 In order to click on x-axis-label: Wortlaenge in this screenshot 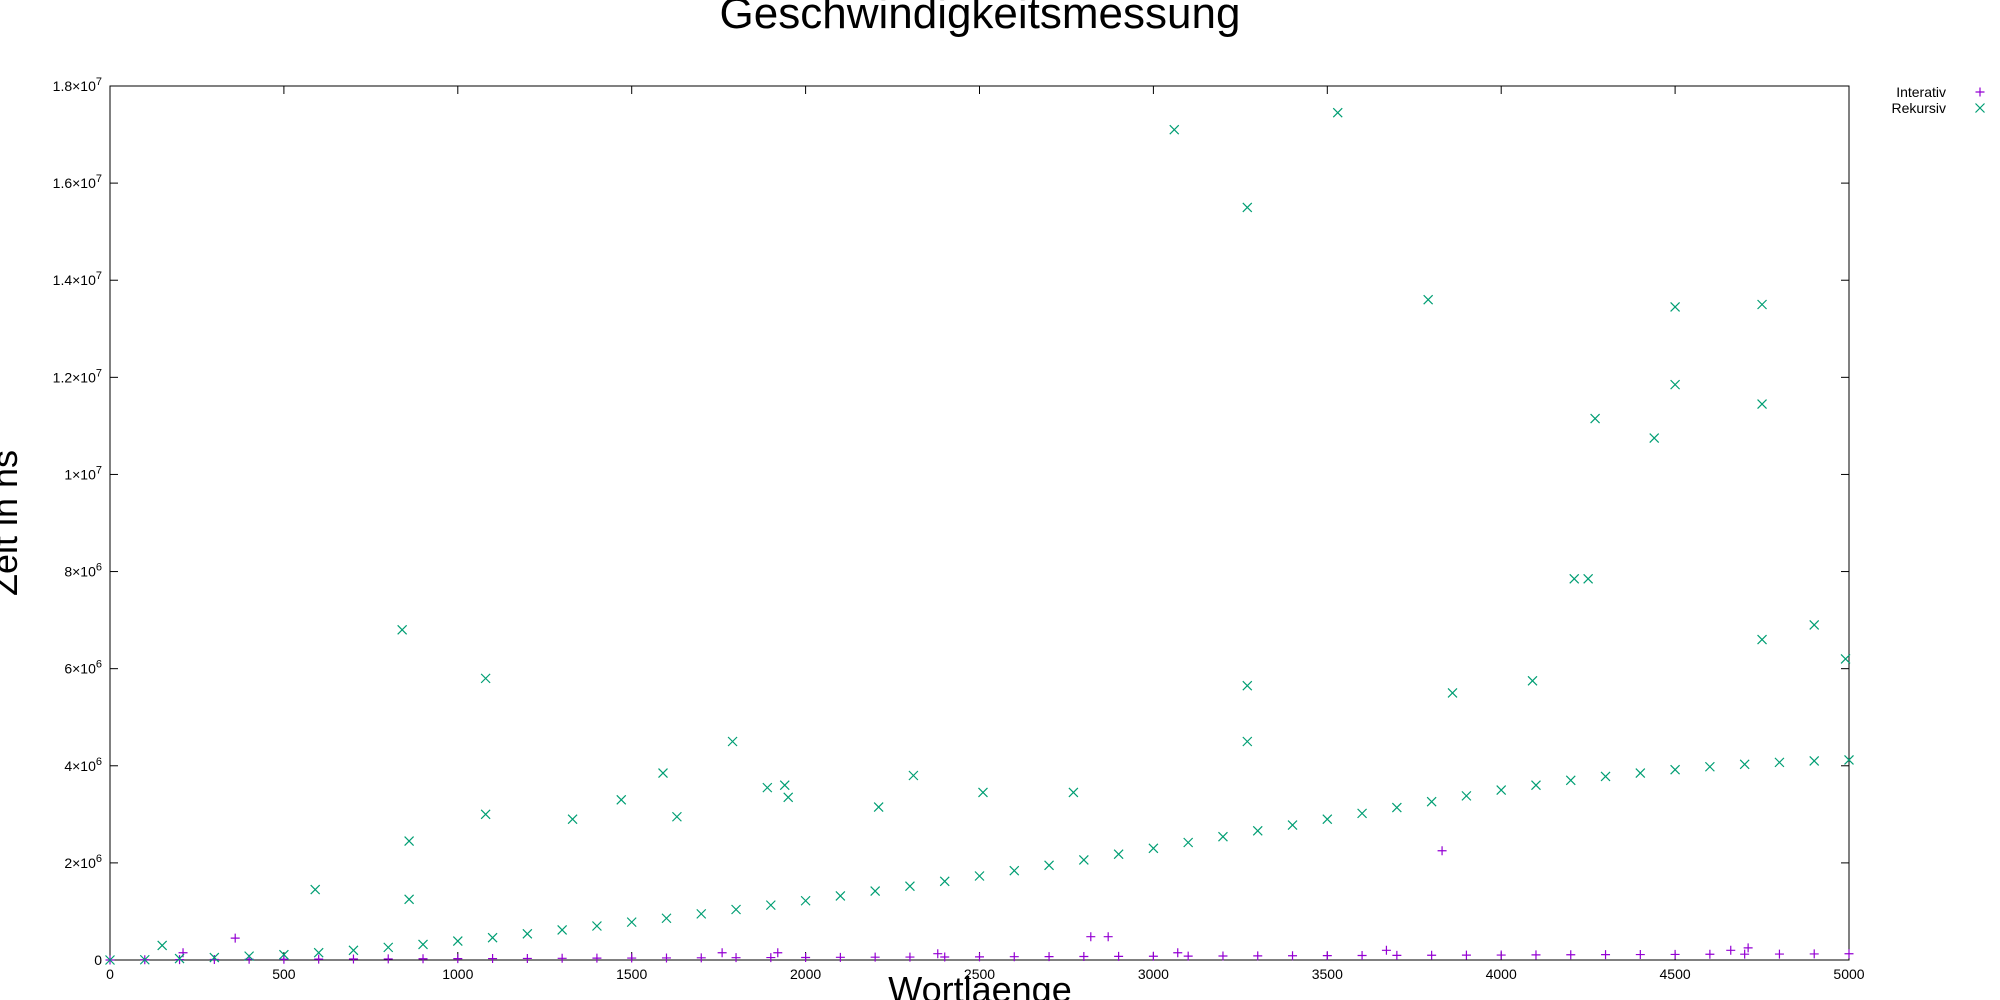, I will do `click(979, 984)`.